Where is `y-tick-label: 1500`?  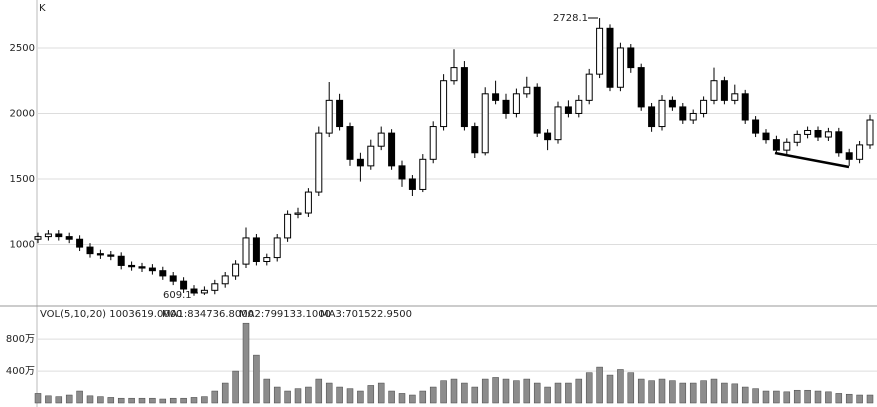 y-tick-label: 1500 is located at coordinates (22, 179).